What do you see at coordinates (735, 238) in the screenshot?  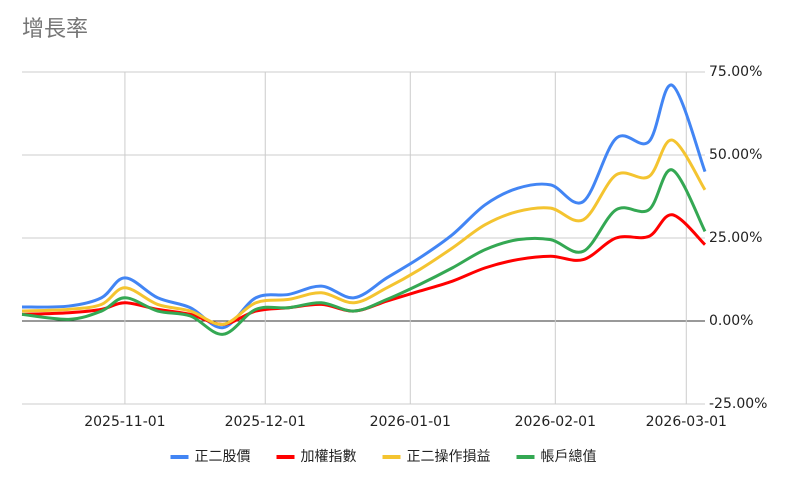 I see `y-tick-label: 25.00%` at bounding box center [735, 238].